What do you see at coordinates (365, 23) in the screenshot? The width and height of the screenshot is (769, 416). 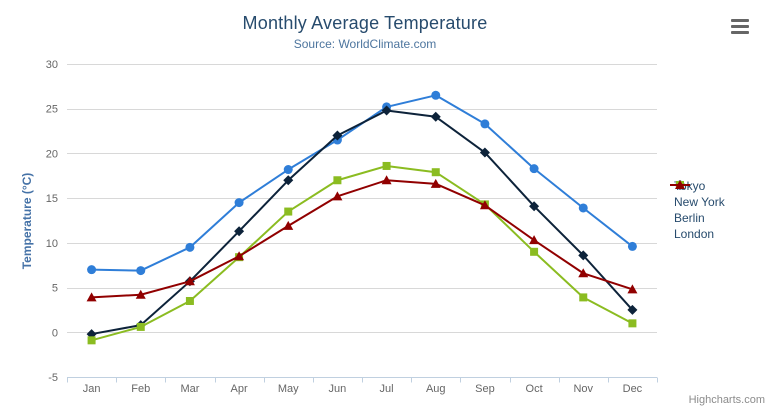 I see `chart-title: Monthly Average Temperature` at bounding box center [365, 23].